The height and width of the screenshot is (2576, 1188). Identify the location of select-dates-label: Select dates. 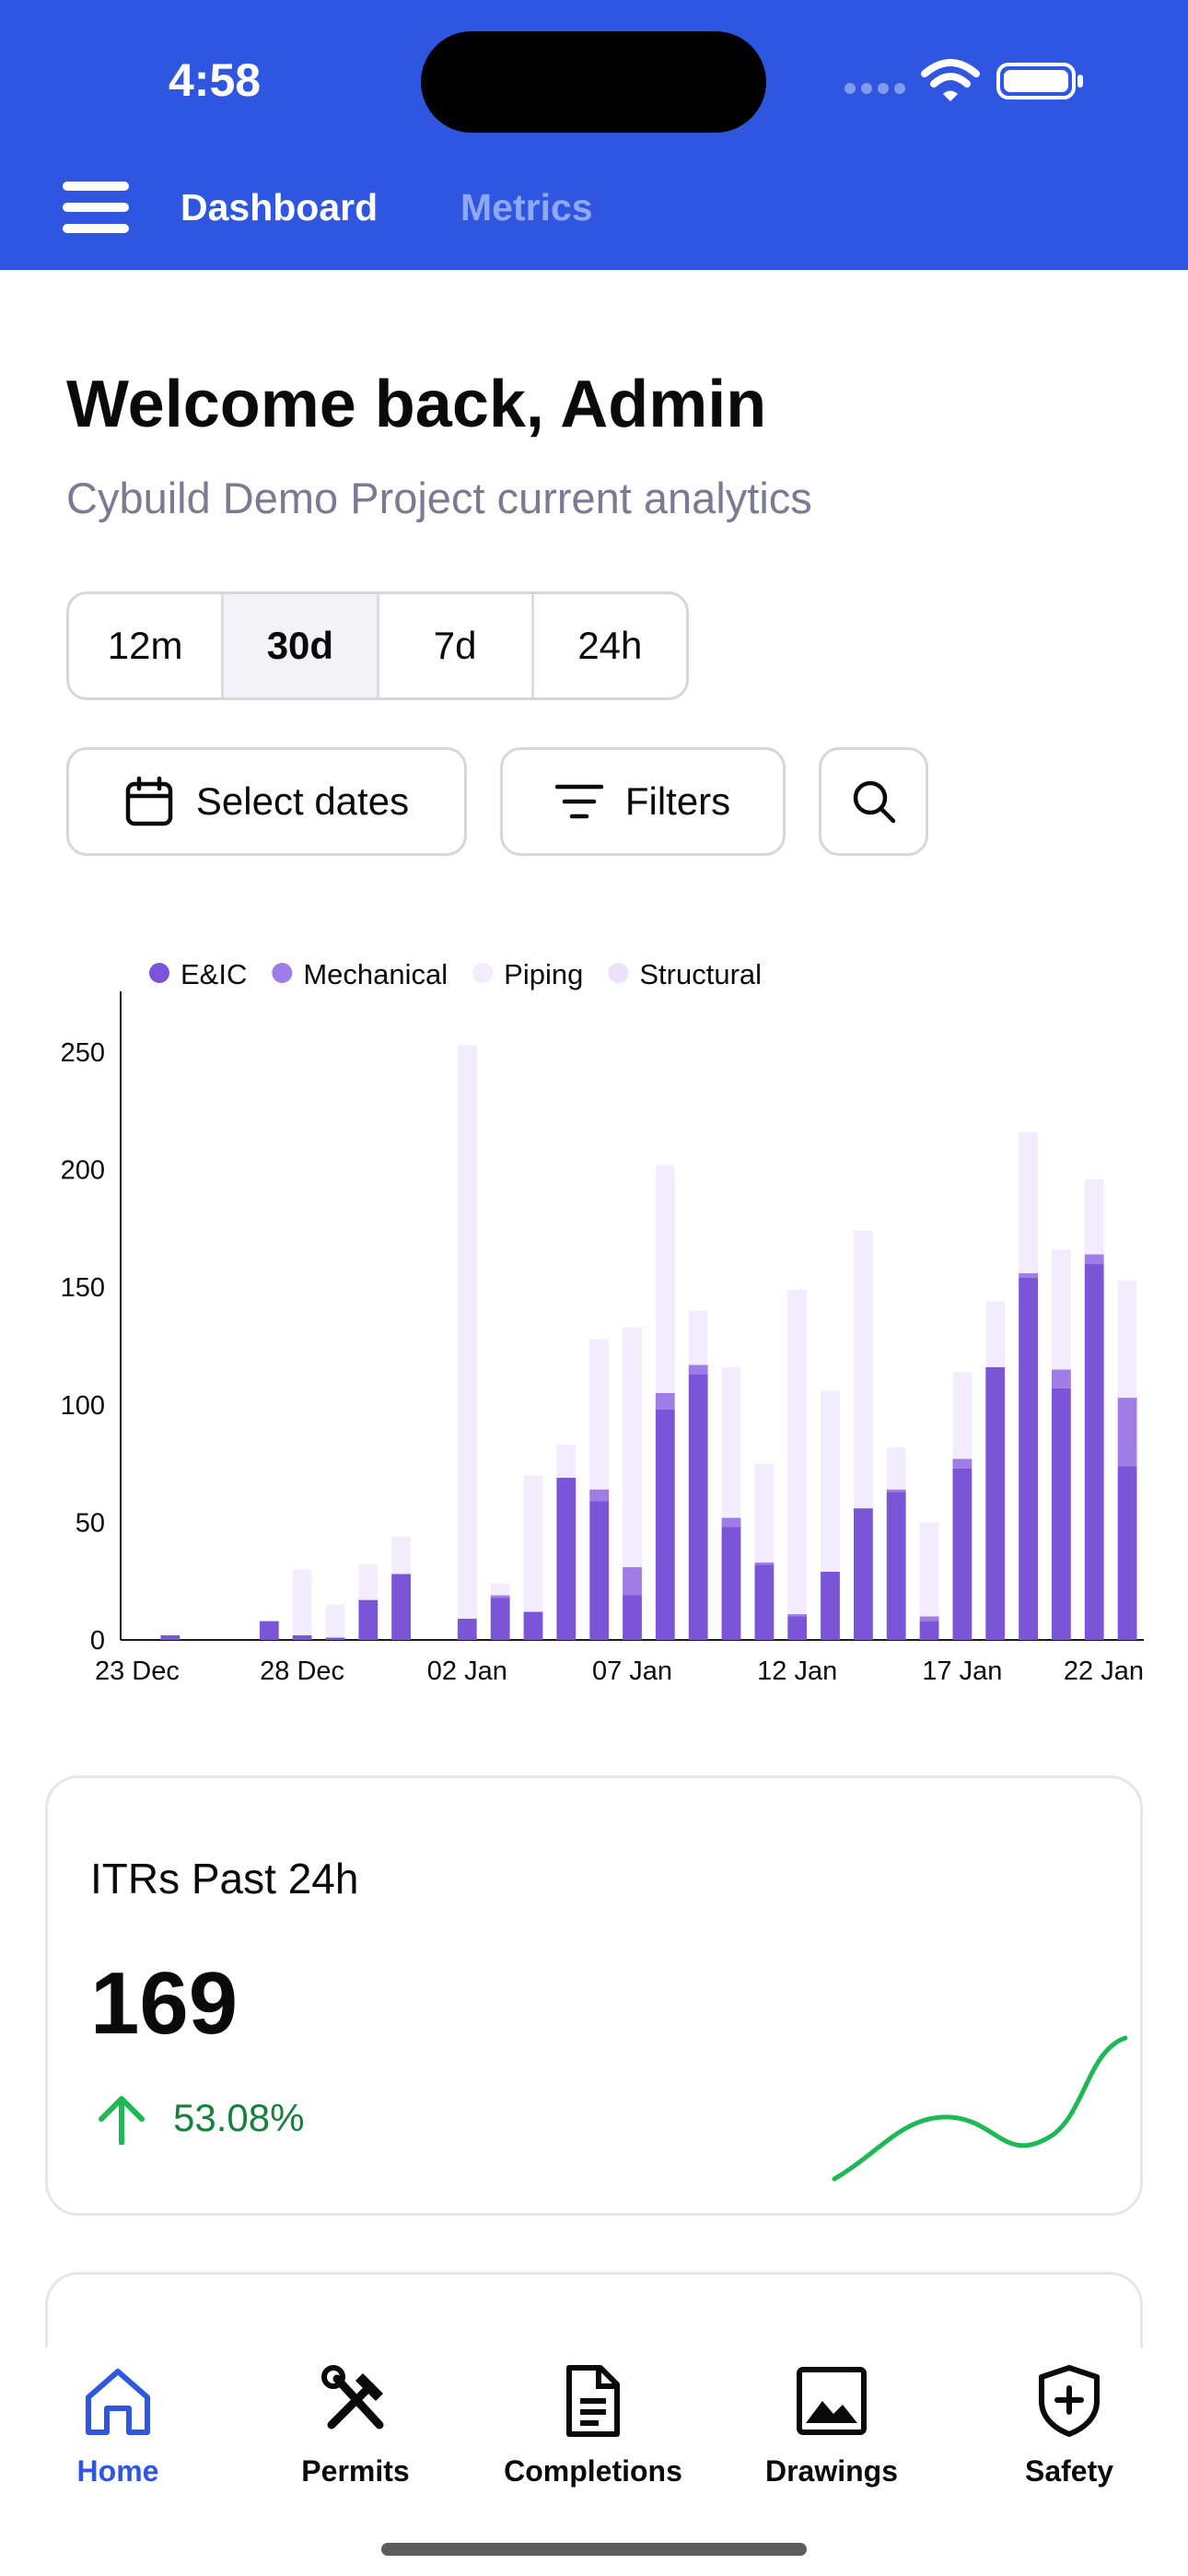
(302, 801).